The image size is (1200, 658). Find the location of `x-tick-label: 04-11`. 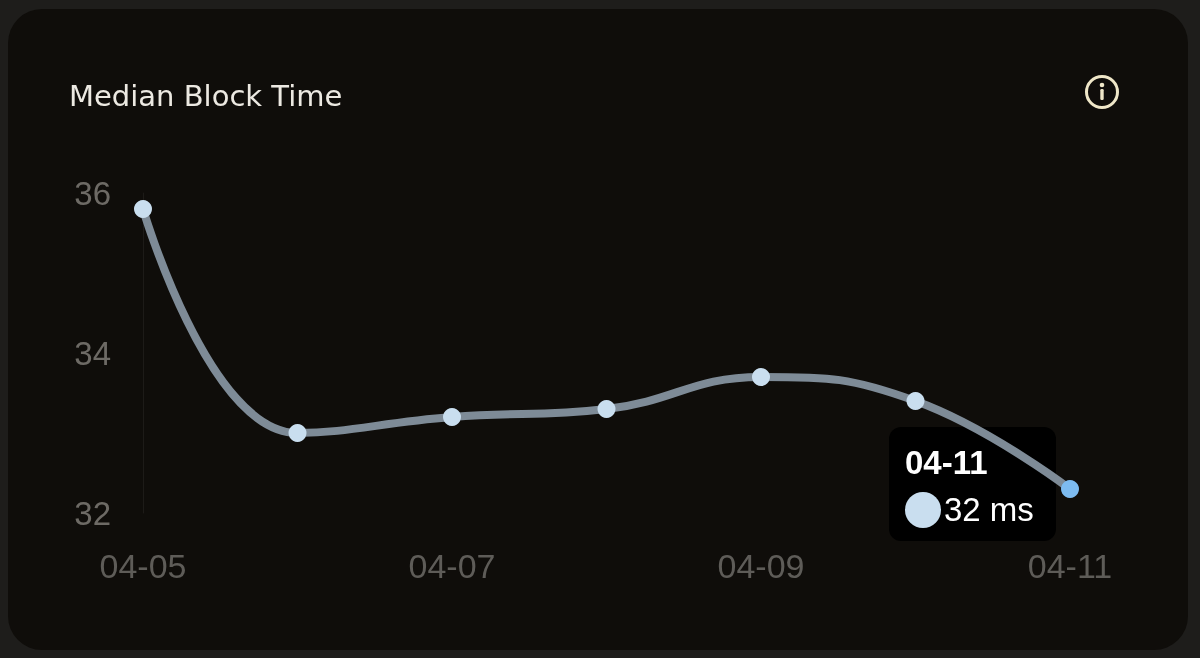

x-tick-label: 04-11 is located at coordinates (1070, 566).